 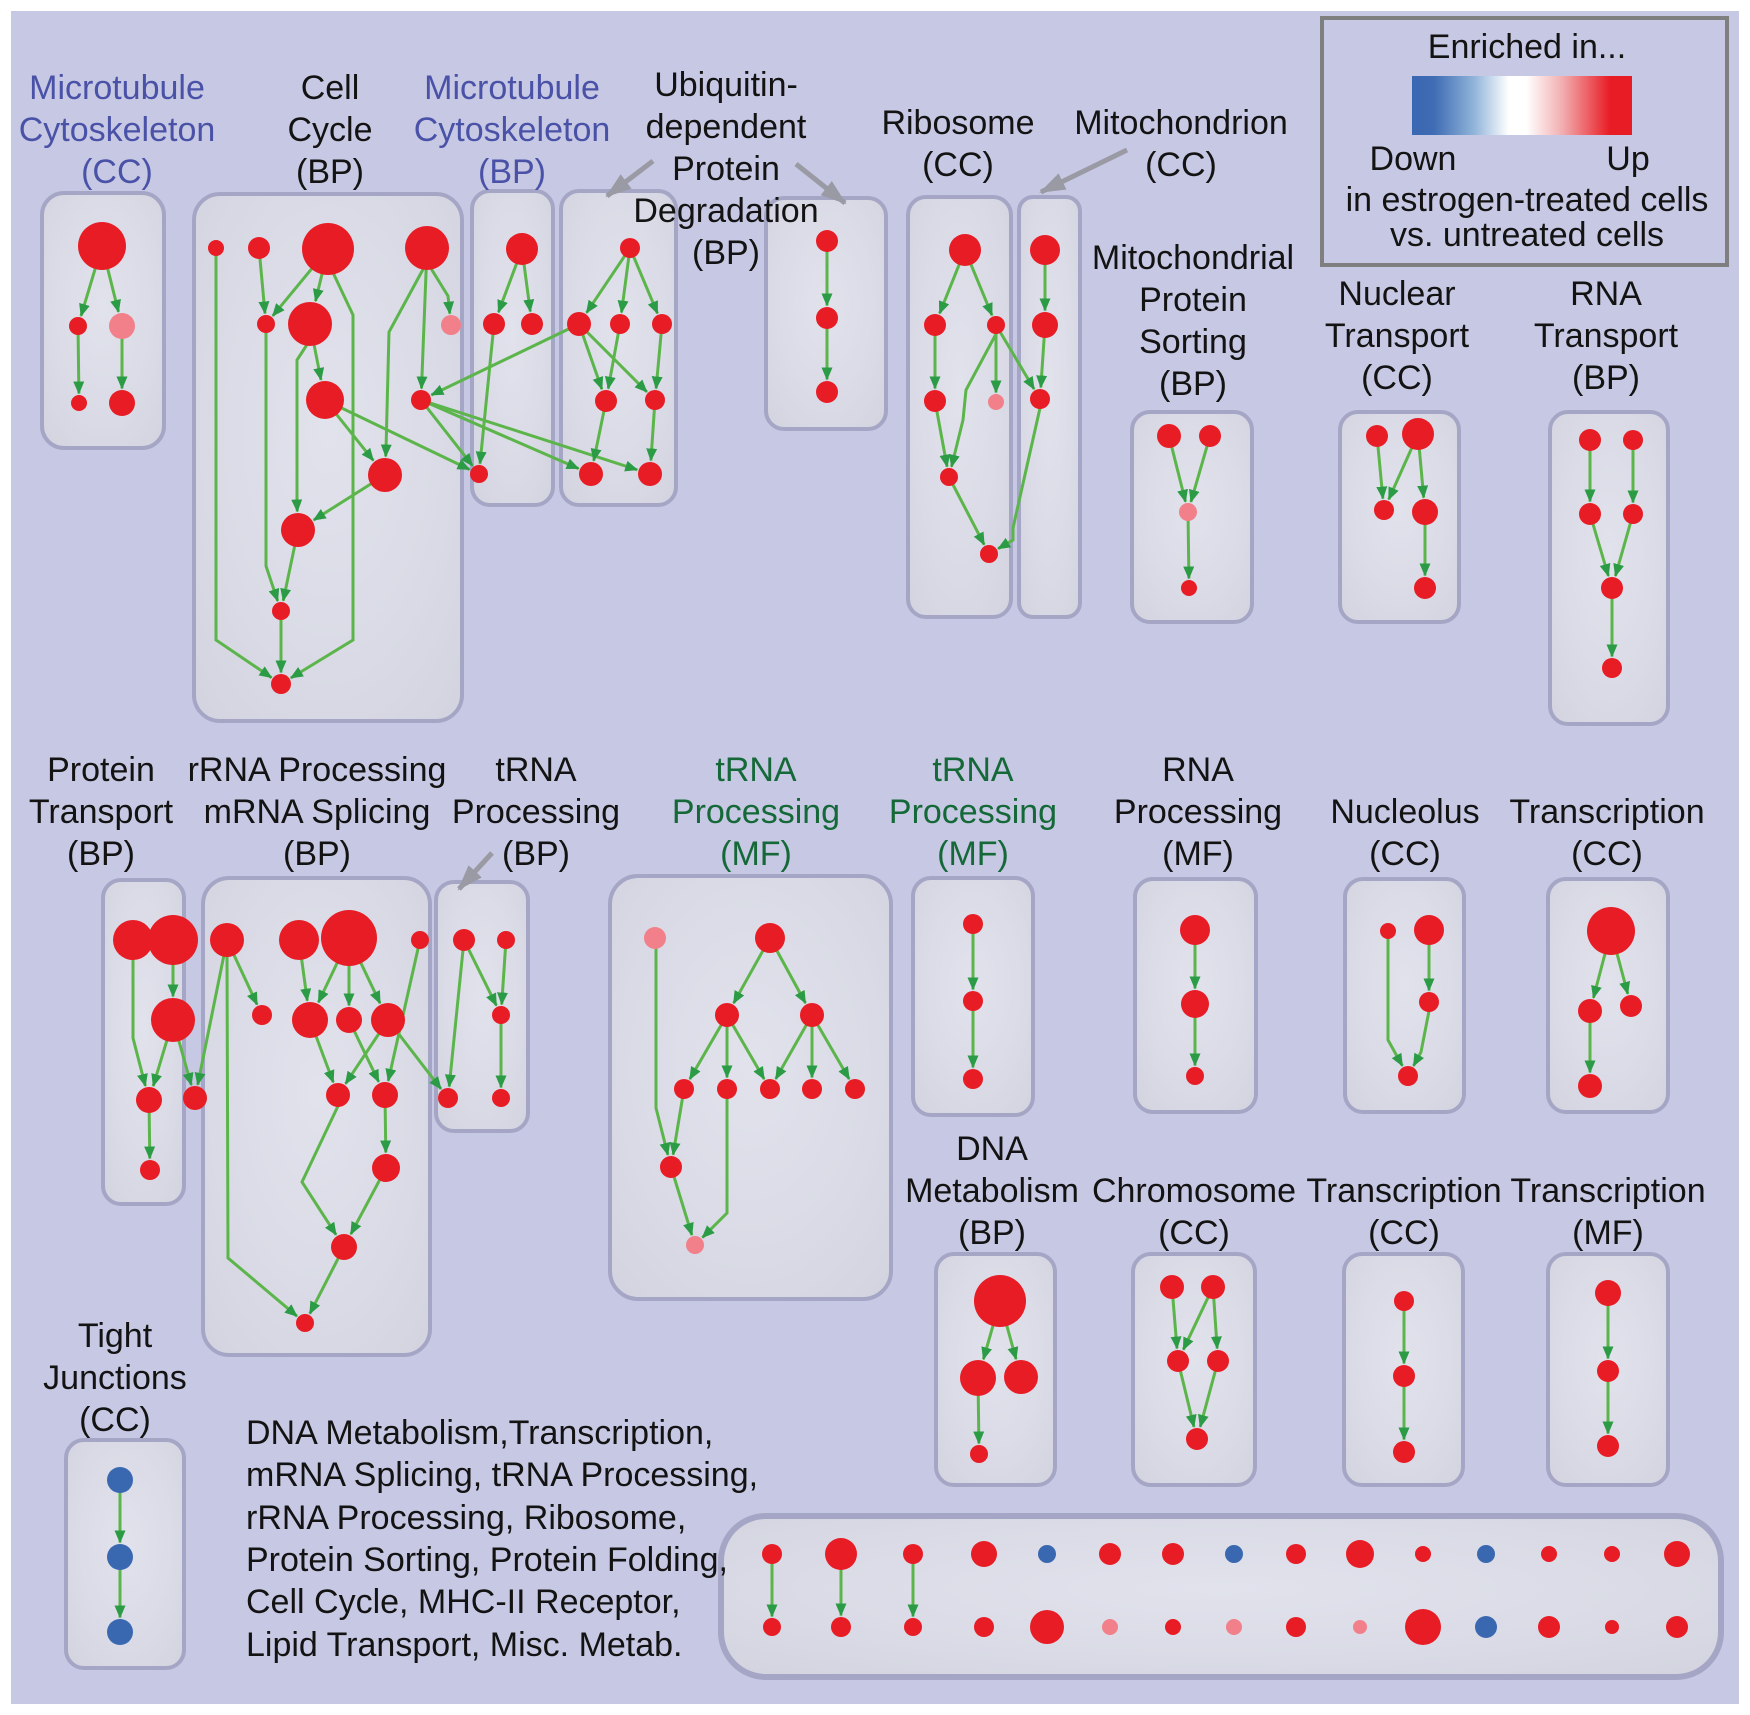 I want to click on svg-text: Junctions, so click(x=115, y=1378).